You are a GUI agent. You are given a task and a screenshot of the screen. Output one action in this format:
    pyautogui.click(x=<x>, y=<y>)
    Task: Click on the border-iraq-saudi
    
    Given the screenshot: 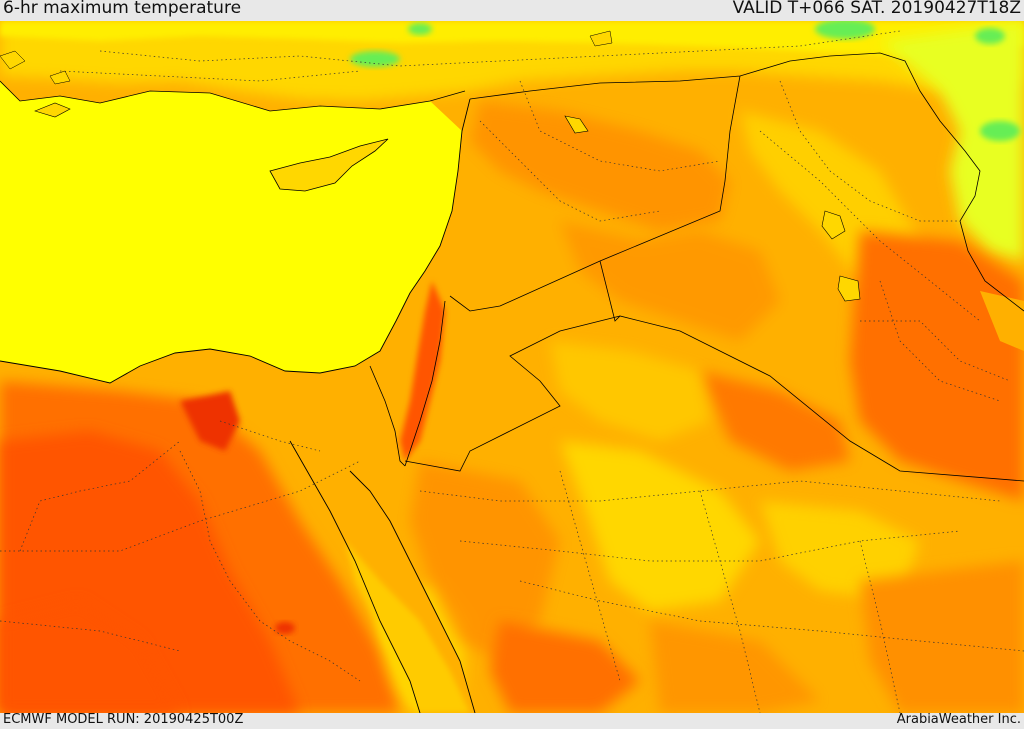 What is the action you would take?
    pyautogui.click(x=811, y=371)
    